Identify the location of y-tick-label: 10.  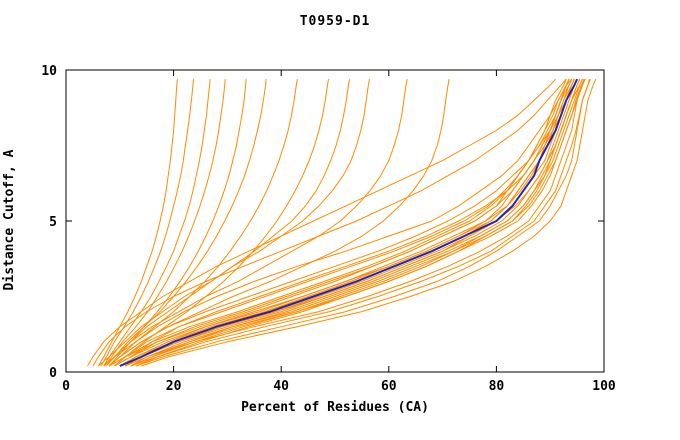
(49, 71).